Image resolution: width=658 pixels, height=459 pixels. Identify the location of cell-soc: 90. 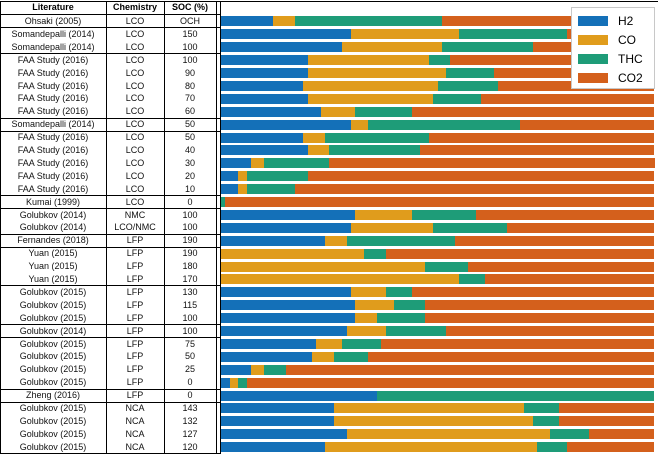
(189, 72).